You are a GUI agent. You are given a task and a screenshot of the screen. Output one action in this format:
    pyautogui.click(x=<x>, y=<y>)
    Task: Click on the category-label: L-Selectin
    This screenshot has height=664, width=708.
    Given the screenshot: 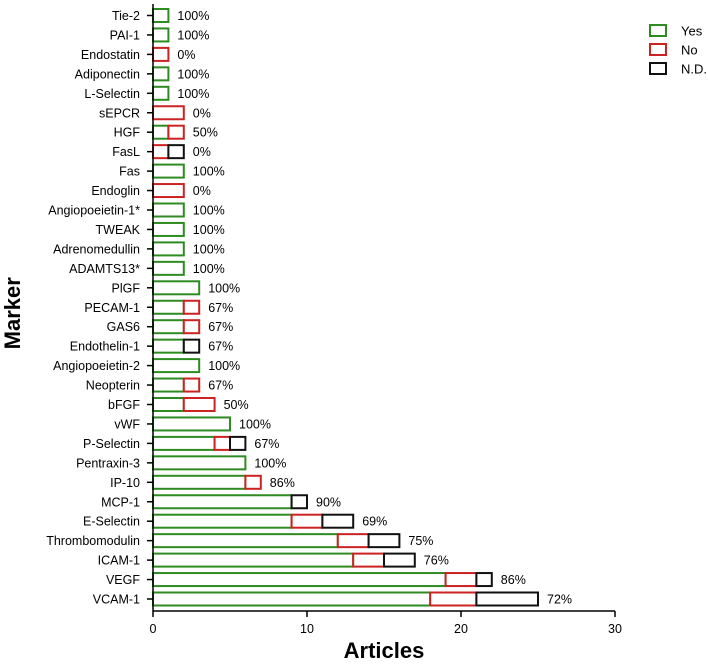 What is the action you would take?
    pyautogui.click(x=112, y=94)
    